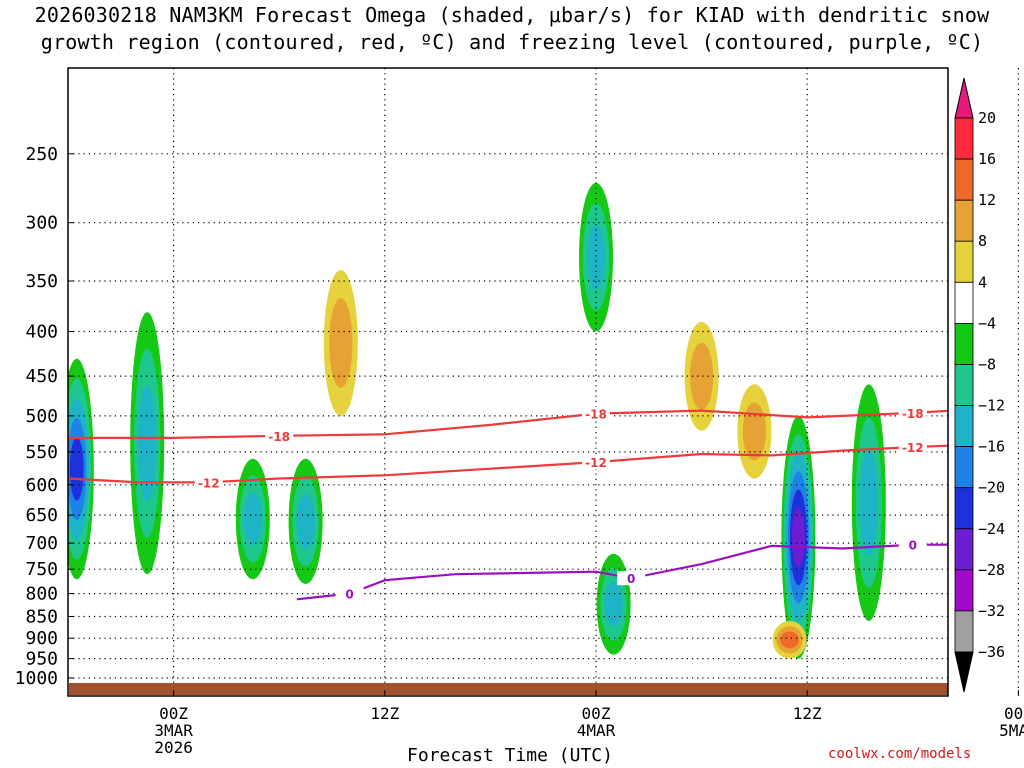 The image size is (1024, 768). Describe the element at coordinates (964, 672) in the screenshot. I see `colorbar-bottom-arrow` at that location.